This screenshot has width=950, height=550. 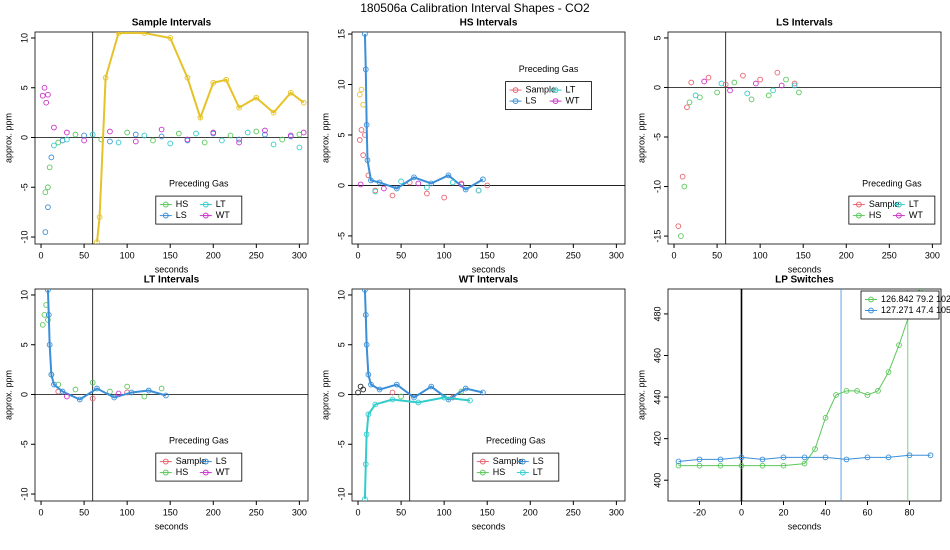 I want to click on x-tick-label: 150, so click(x=170, y=255).